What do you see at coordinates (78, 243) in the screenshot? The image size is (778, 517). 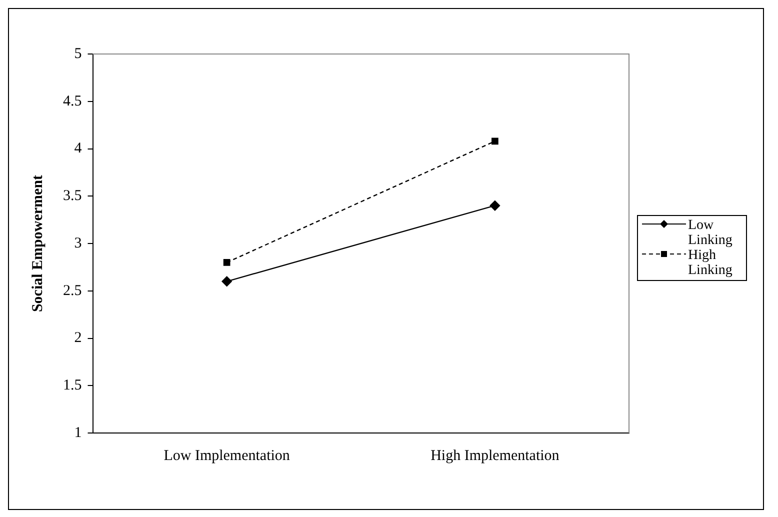 I see `y-tick-label: 3` at bounding box center [78, 243].